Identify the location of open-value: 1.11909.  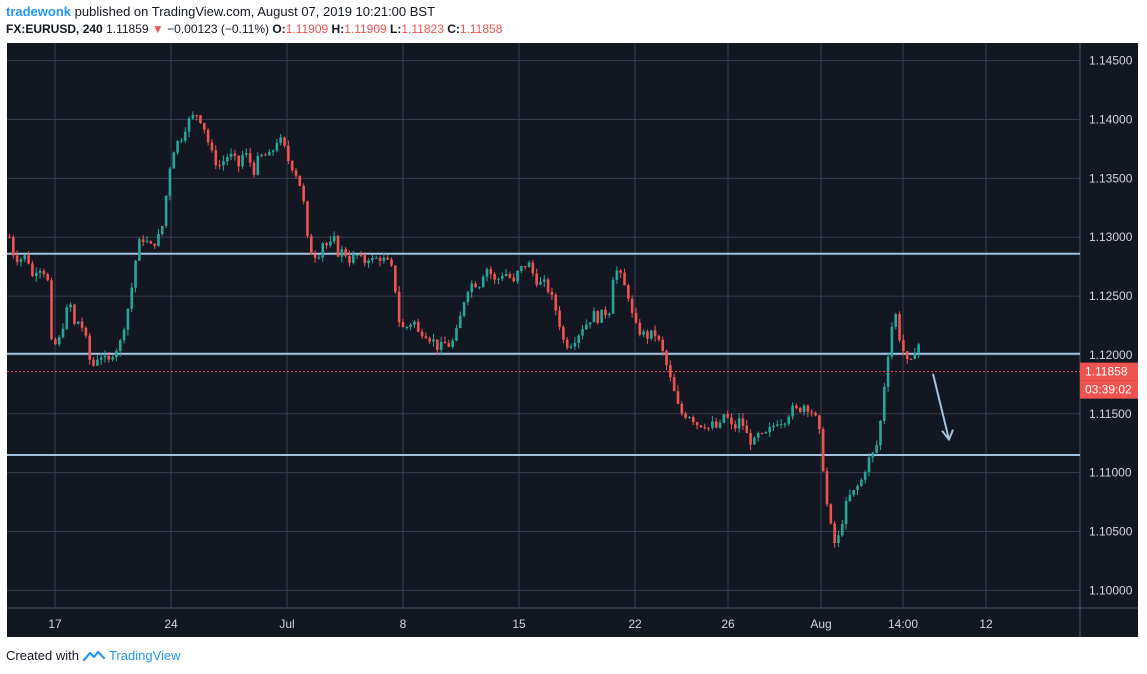
(307, 29).